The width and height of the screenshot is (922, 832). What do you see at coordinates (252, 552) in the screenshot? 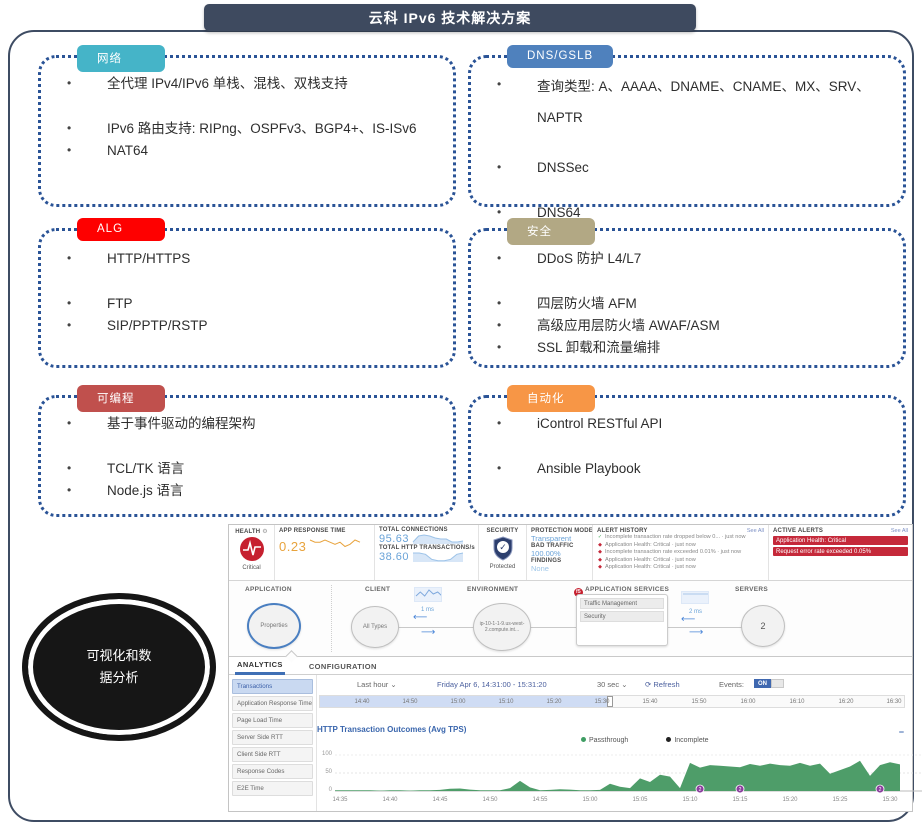
I see `health-cell: HEALTH ⚙ Critical` at bounding box center [252, 552].